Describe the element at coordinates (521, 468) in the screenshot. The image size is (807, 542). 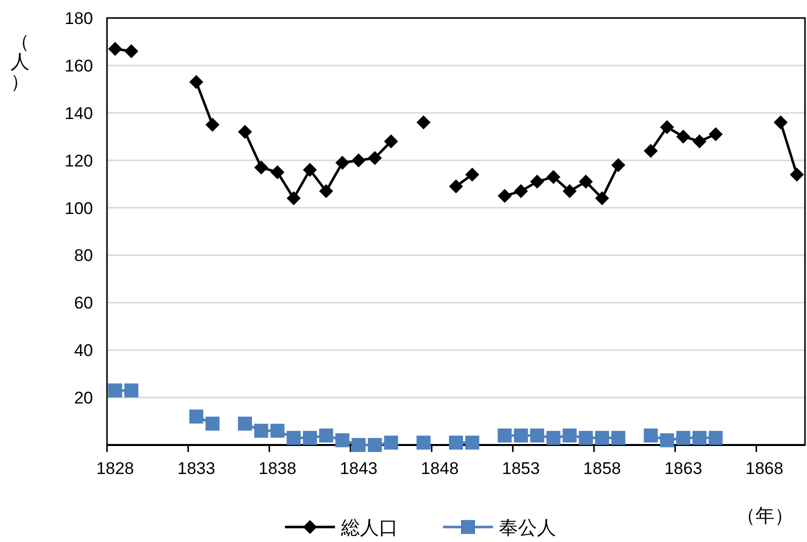
I see `x-tick-label: 1853` at that location.